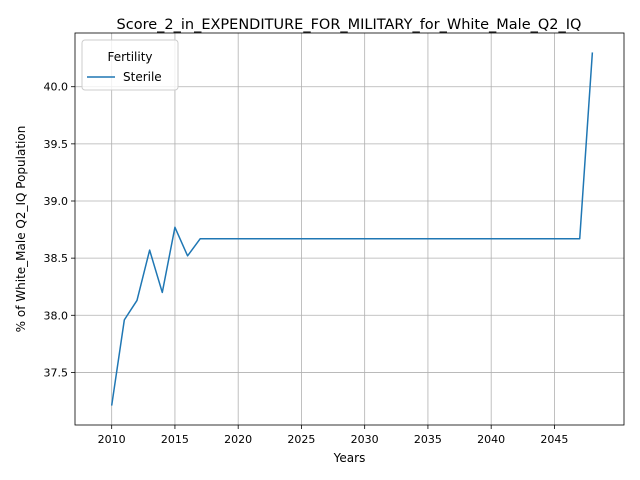  Describe the element at coordinates (59, 230) in the screenshot. I see `y-axis-ticks: 37.5 38.0 38.5 39.0 39.5 40.0` at that location.